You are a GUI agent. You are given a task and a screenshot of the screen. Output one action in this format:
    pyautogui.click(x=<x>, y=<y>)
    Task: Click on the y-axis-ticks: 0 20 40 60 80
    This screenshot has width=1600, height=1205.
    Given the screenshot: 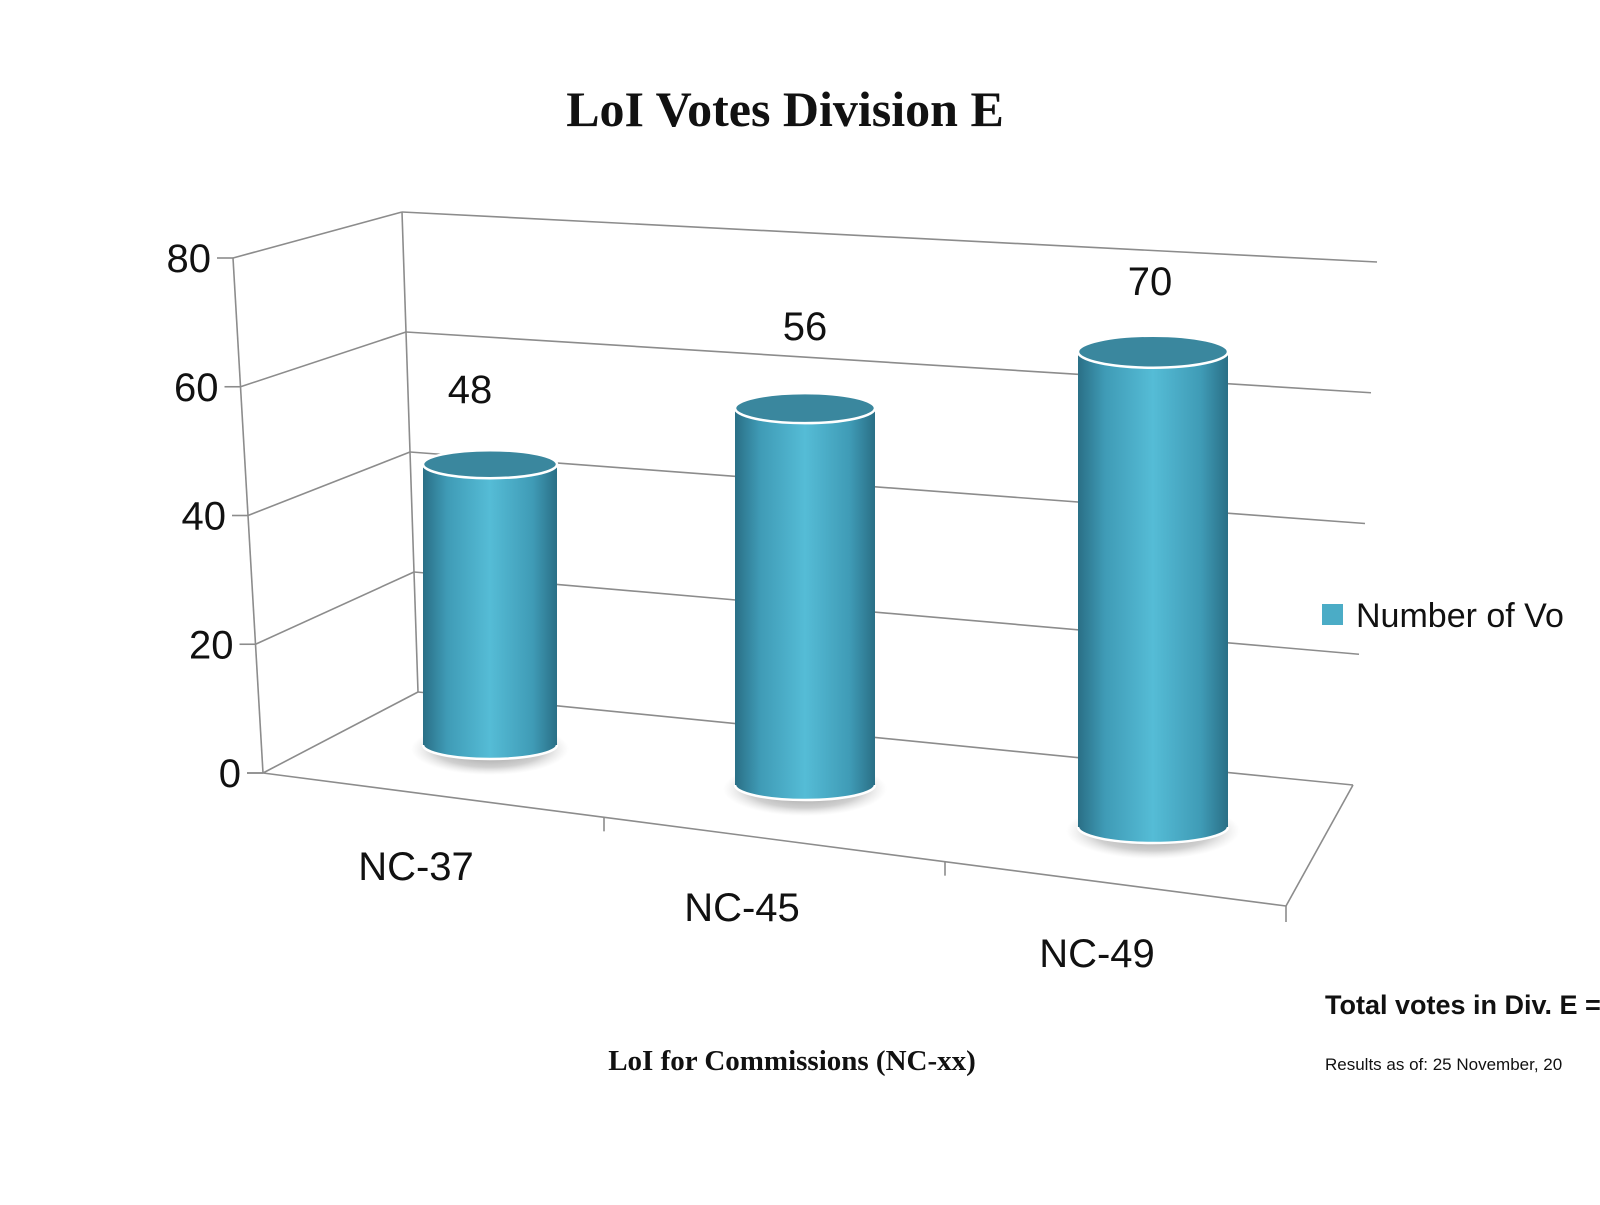 What is the action you would take?
    pyautogui.click(x=215, y=516)
    